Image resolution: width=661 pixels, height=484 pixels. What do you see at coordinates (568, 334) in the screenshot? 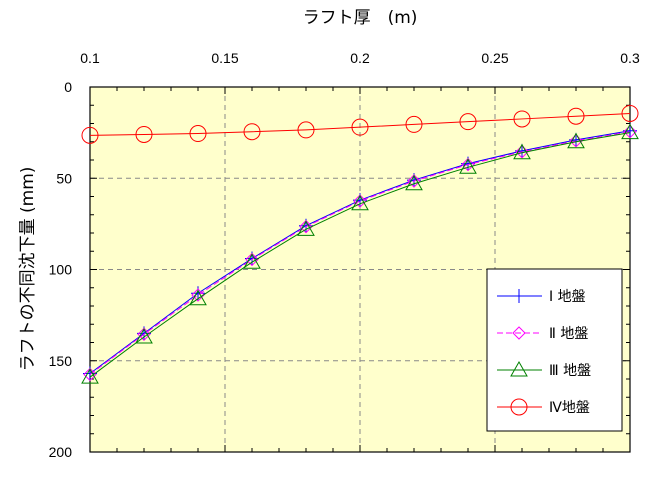
I see `legend-label-2: Ⅱ 地盤` at bounding box center [568, 334].